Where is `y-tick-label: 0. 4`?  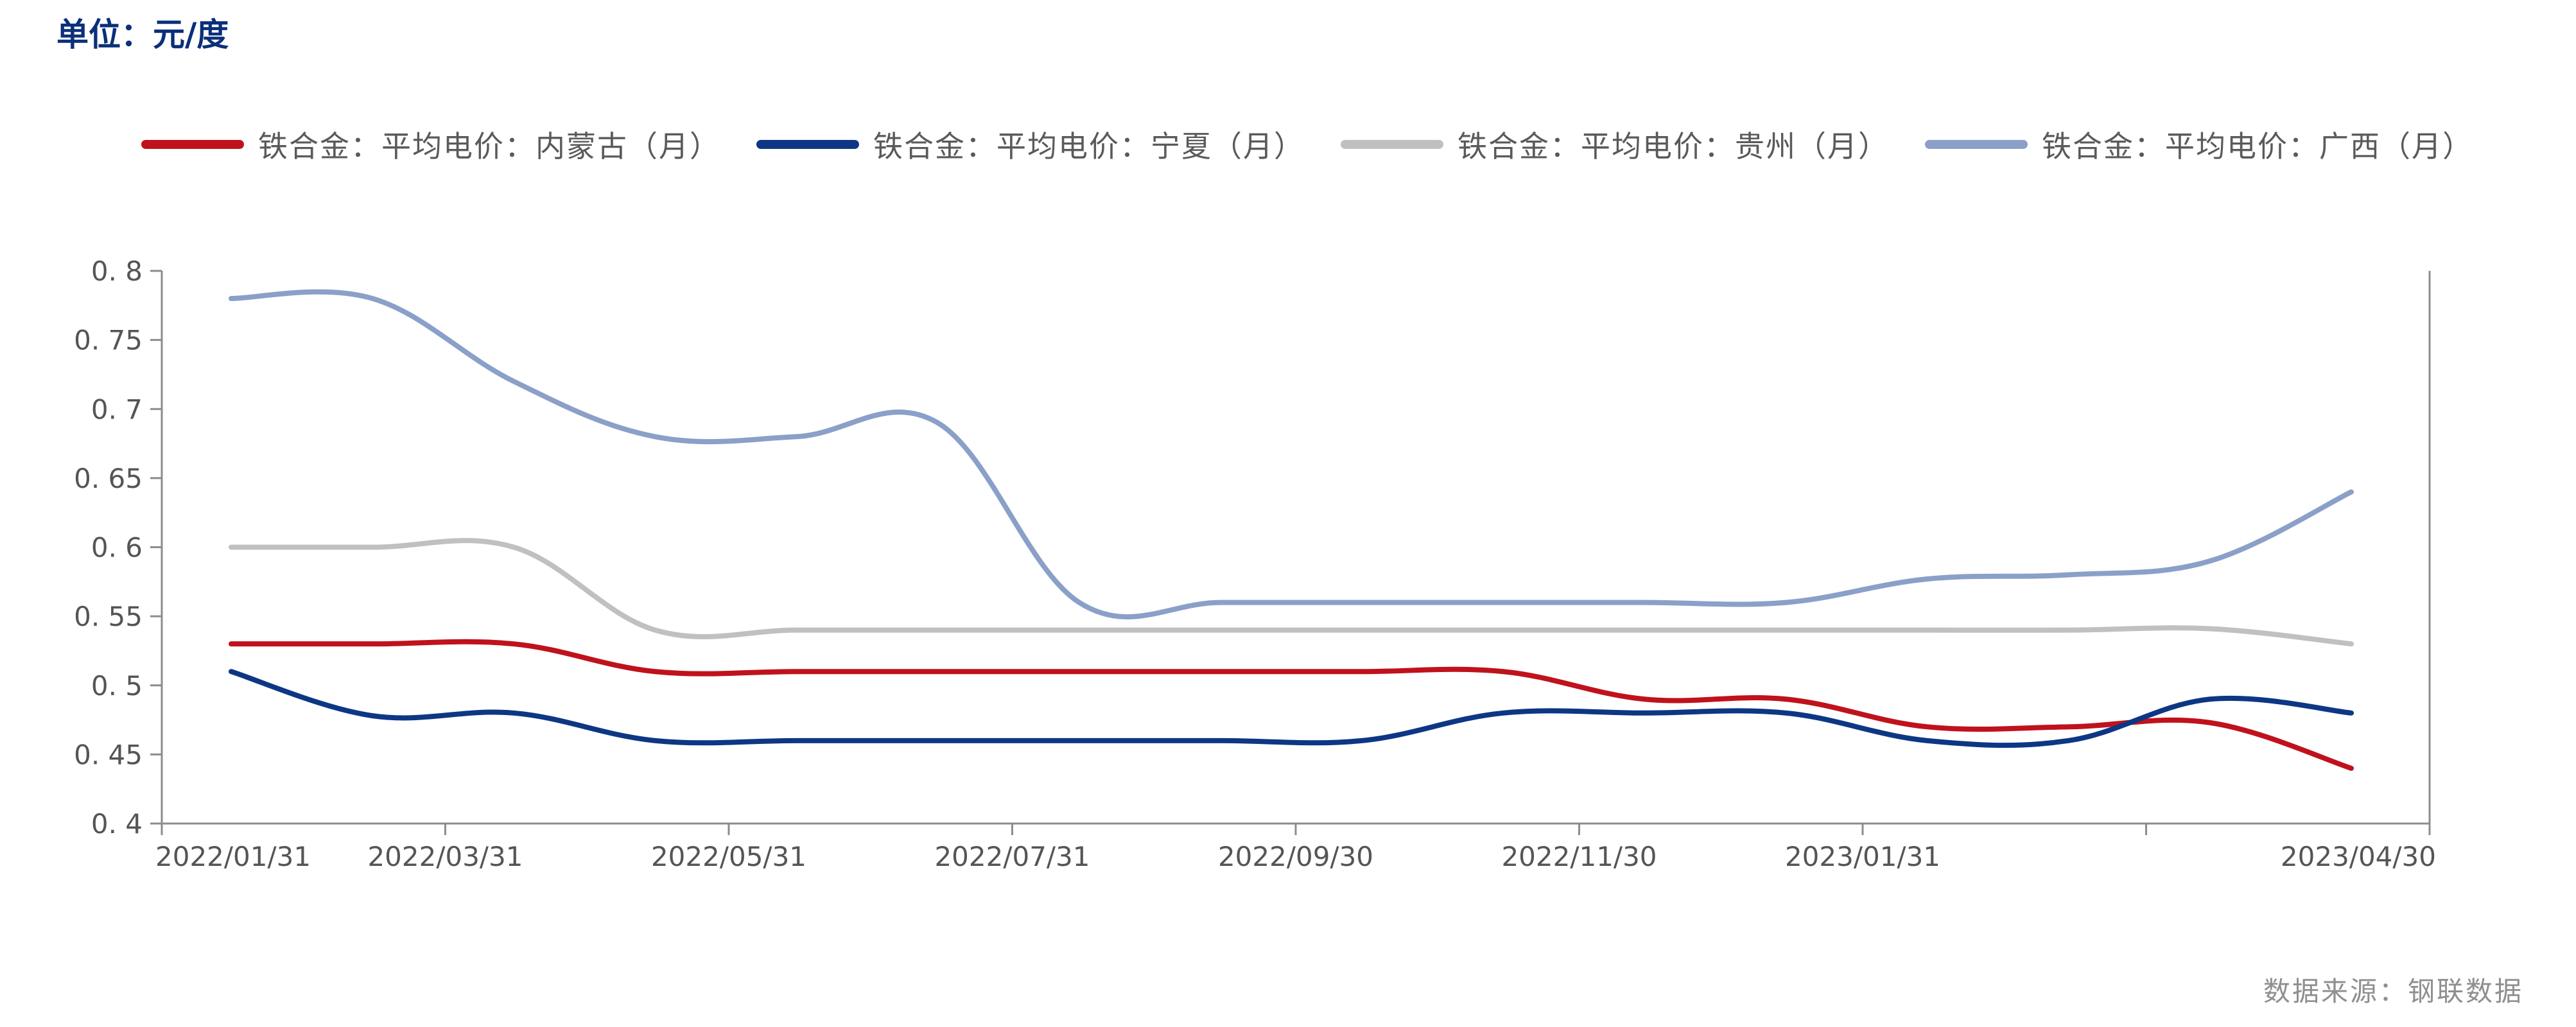
y-tick-label: 0. 4 is located at coordinates (117, 824).